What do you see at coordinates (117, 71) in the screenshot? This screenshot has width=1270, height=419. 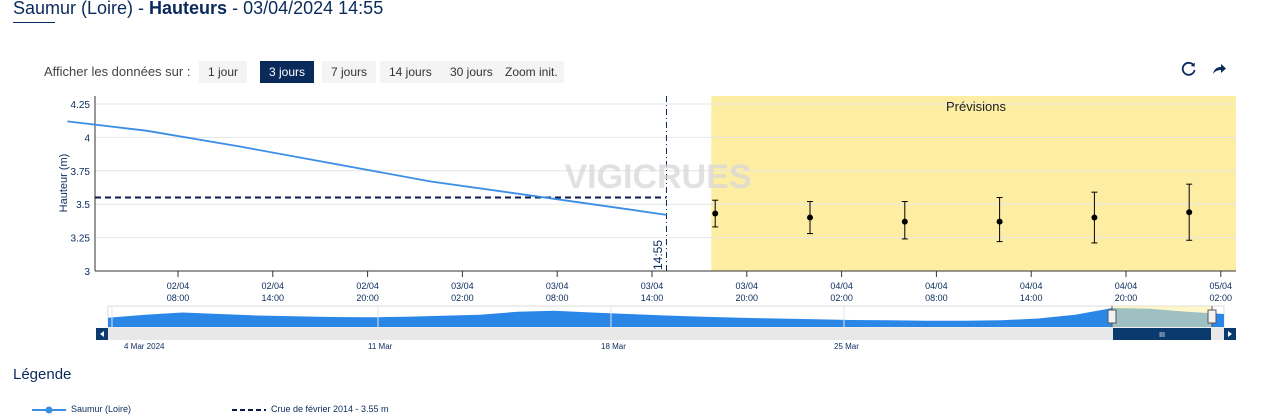 I see `range-selector-label: Afficher les données sur :` at bounding box center [117, 71].